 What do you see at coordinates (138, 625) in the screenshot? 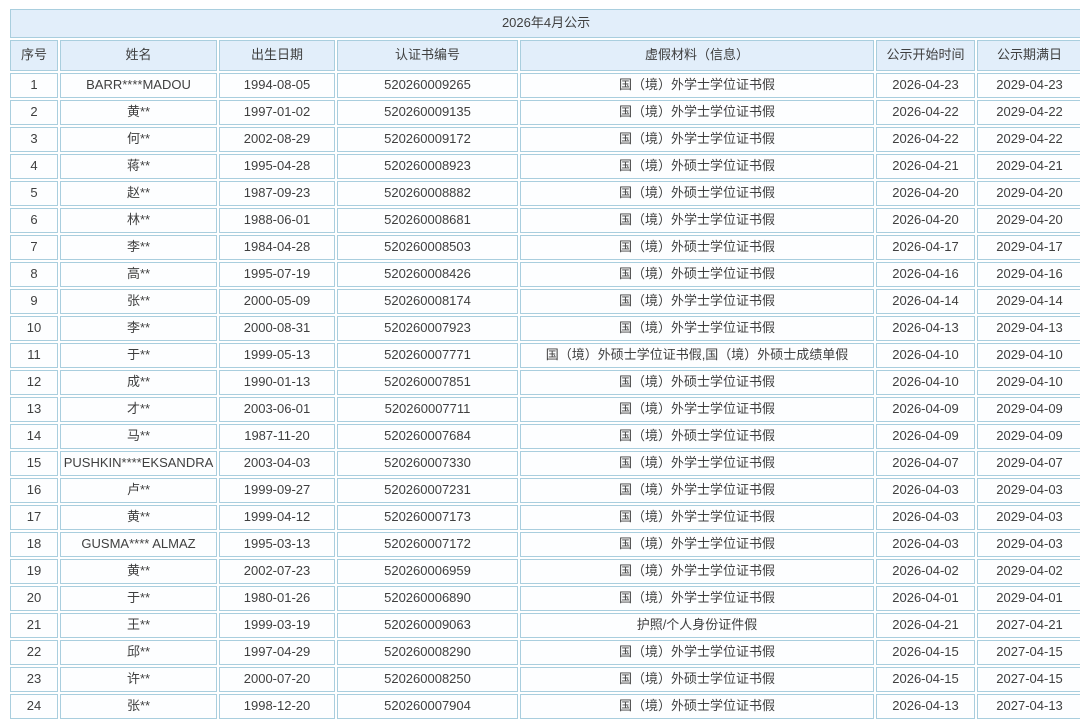
I see `cell-name: 王**` at bounding box center [138, 625].